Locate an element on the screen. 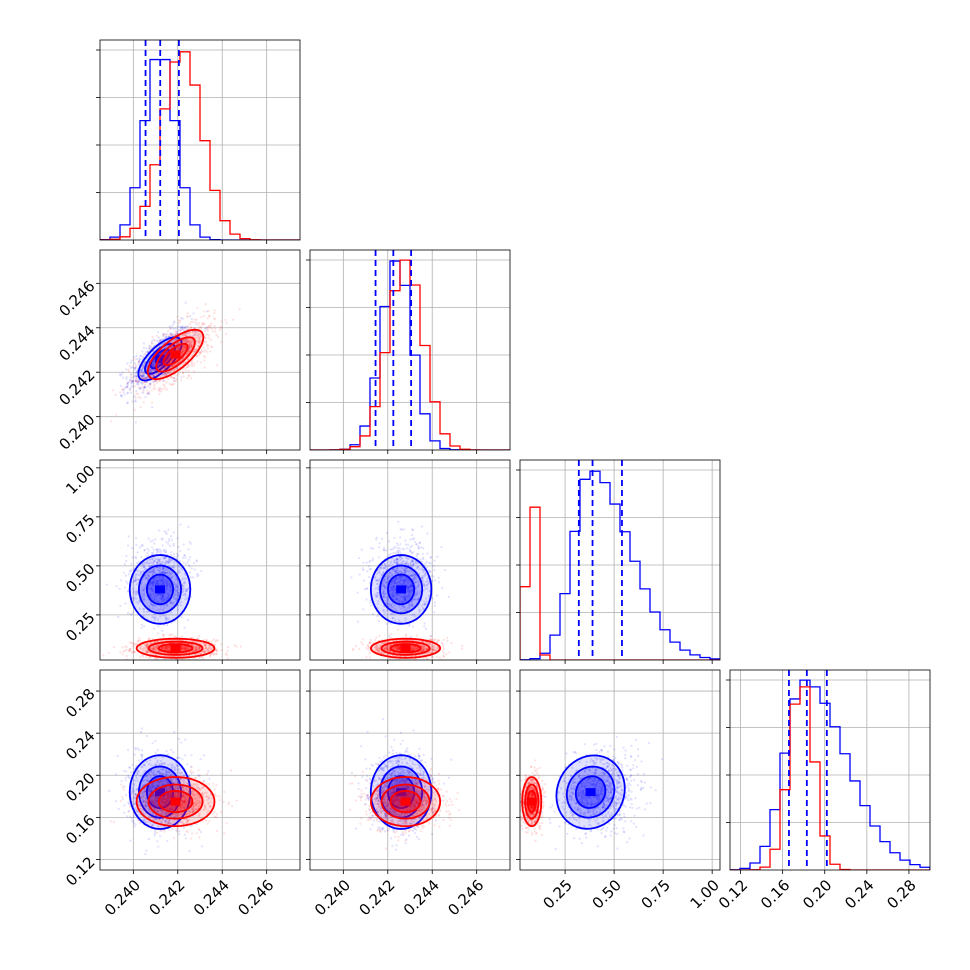  contour-line is located at coordinates (160, 589).